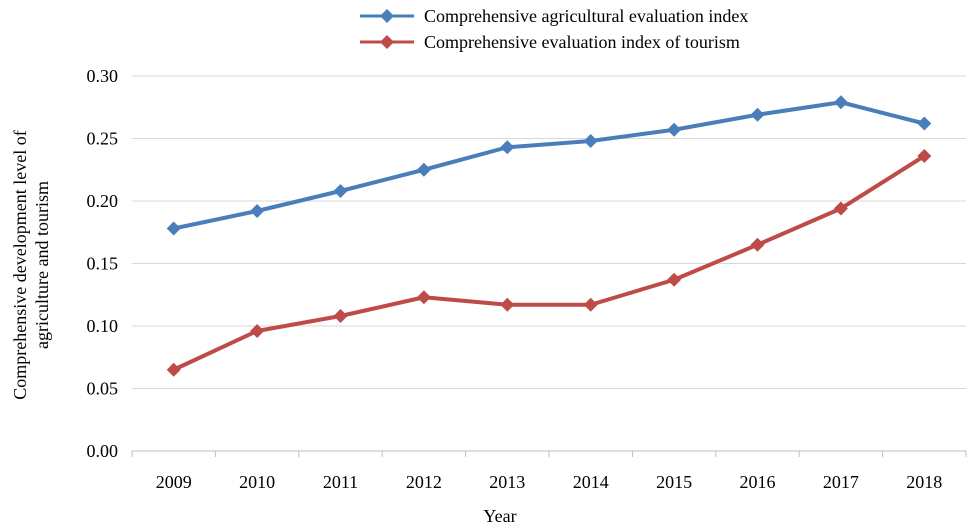  Describe the element at coordinates (103, 326) in the screenshot. I see `y-tick-label: 0.10` at that location.